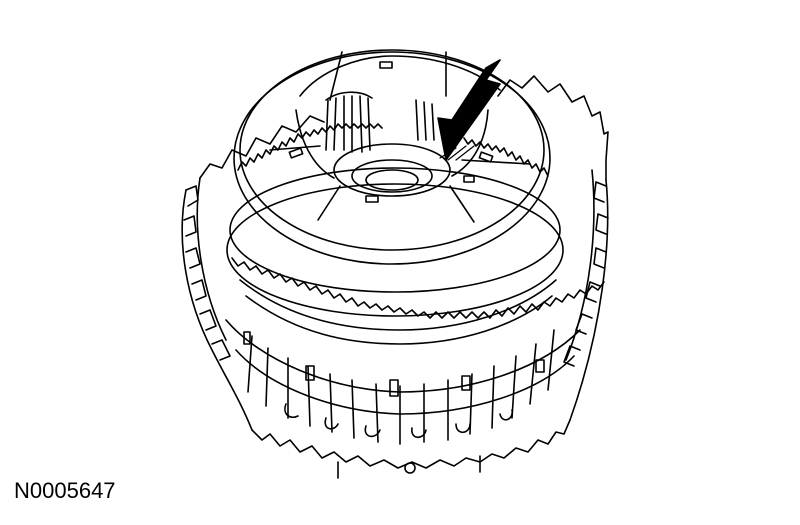 This screenshot has height=525, width=800. I want to click on pointer-arrow, so click(469, 110).